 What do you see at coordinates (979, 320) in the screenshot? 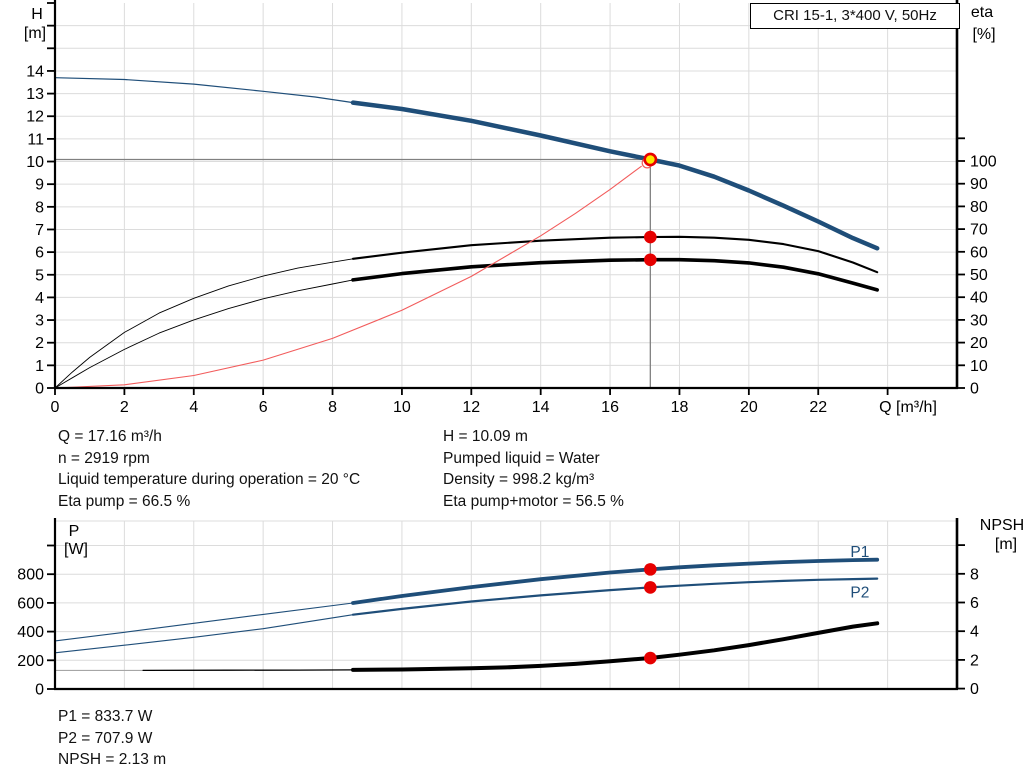
I see `axis-text: 30` at bounding box center [979, 320].